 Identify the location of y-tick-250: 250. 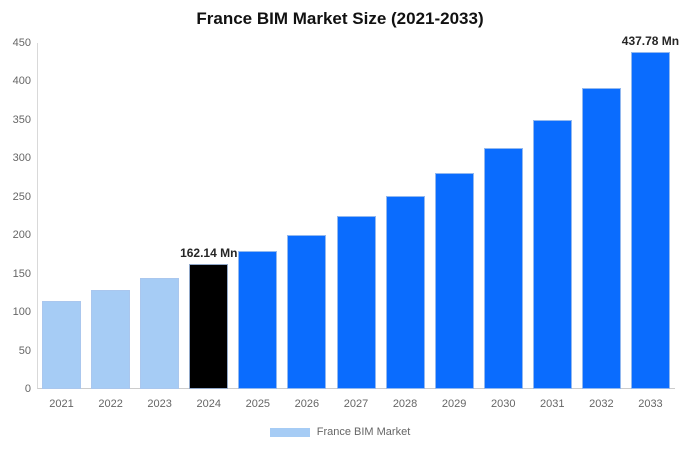
(21, 196).